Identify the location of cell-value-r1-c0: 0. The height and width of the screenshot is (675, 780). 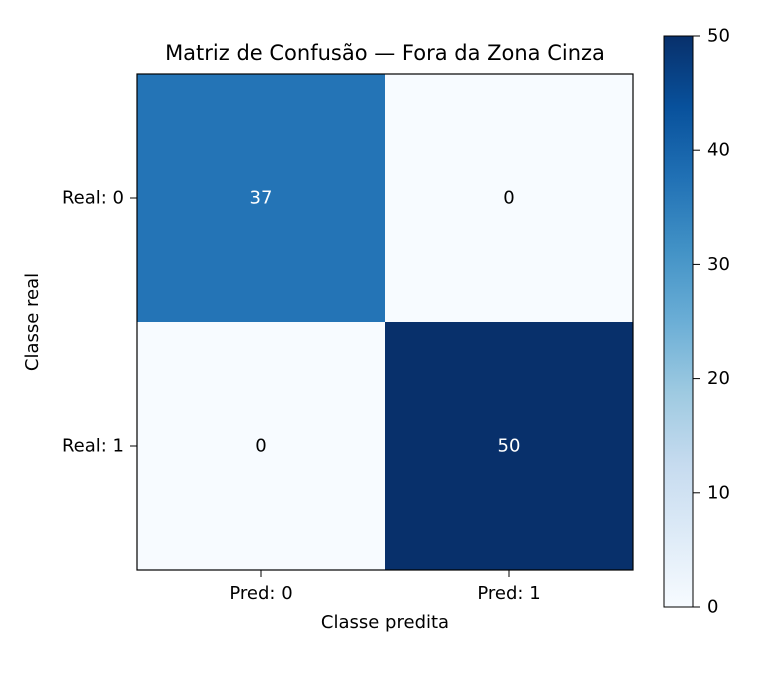
(260, 446).